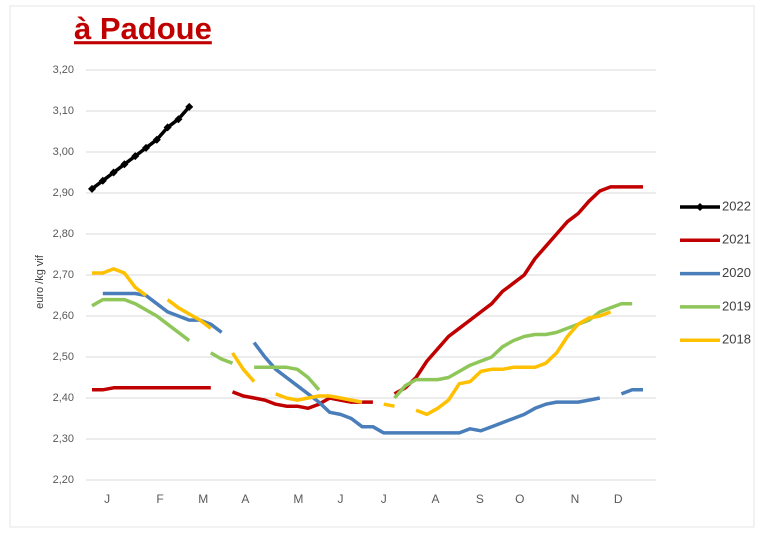  I want to click on legend-label: 2021, so click(736, 239).